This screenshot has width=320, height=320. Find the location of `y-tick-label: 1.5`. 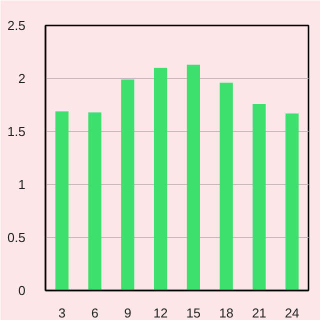

y-tick-label: 1.5 is located at coordinates (16, 131).